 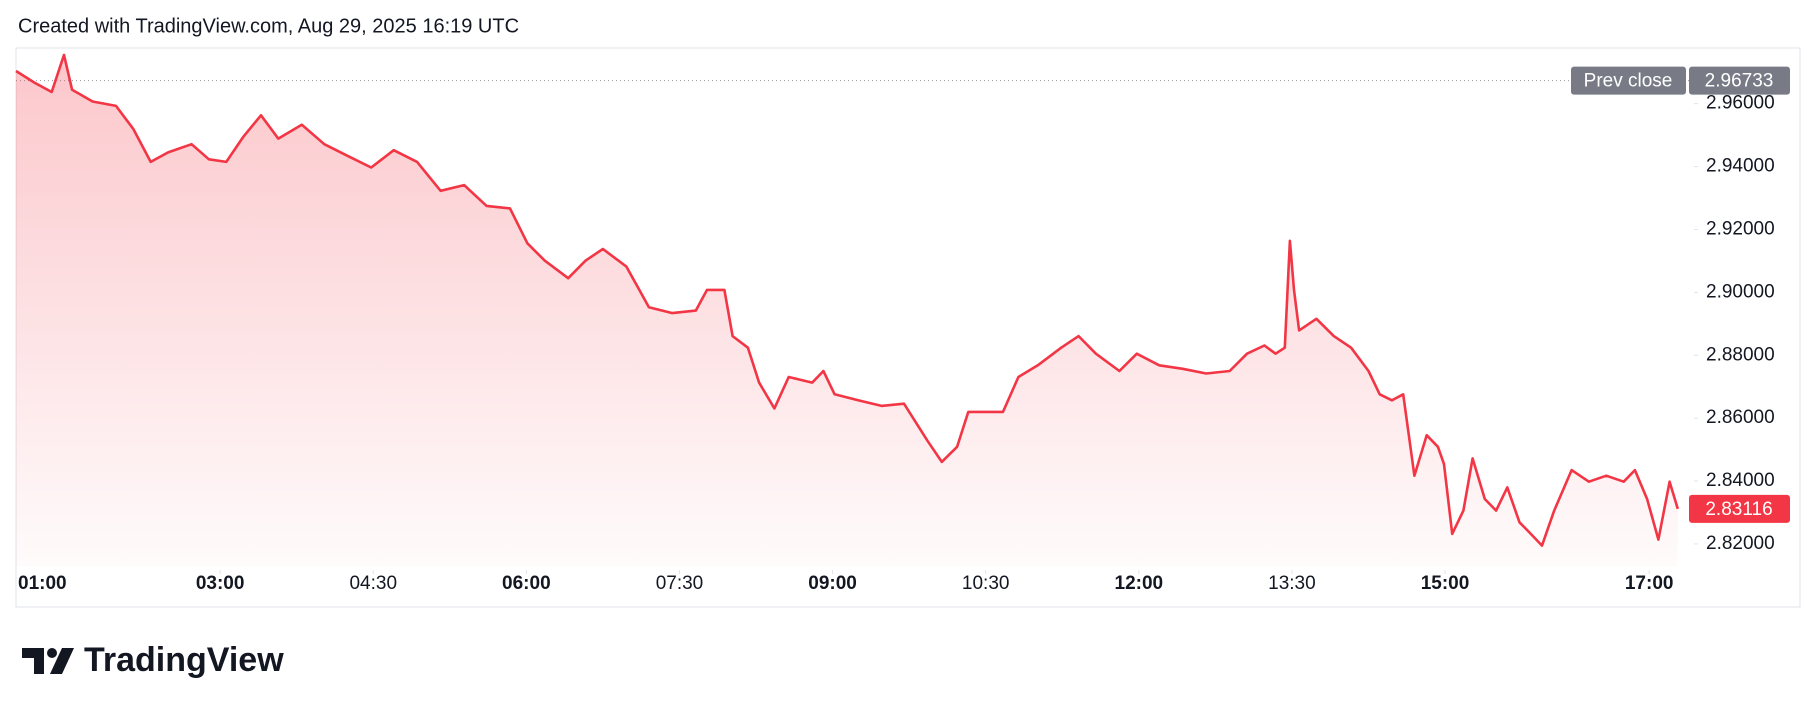 I want to click on y-tick-label: 2.90000, so click(x=1740, y=291).